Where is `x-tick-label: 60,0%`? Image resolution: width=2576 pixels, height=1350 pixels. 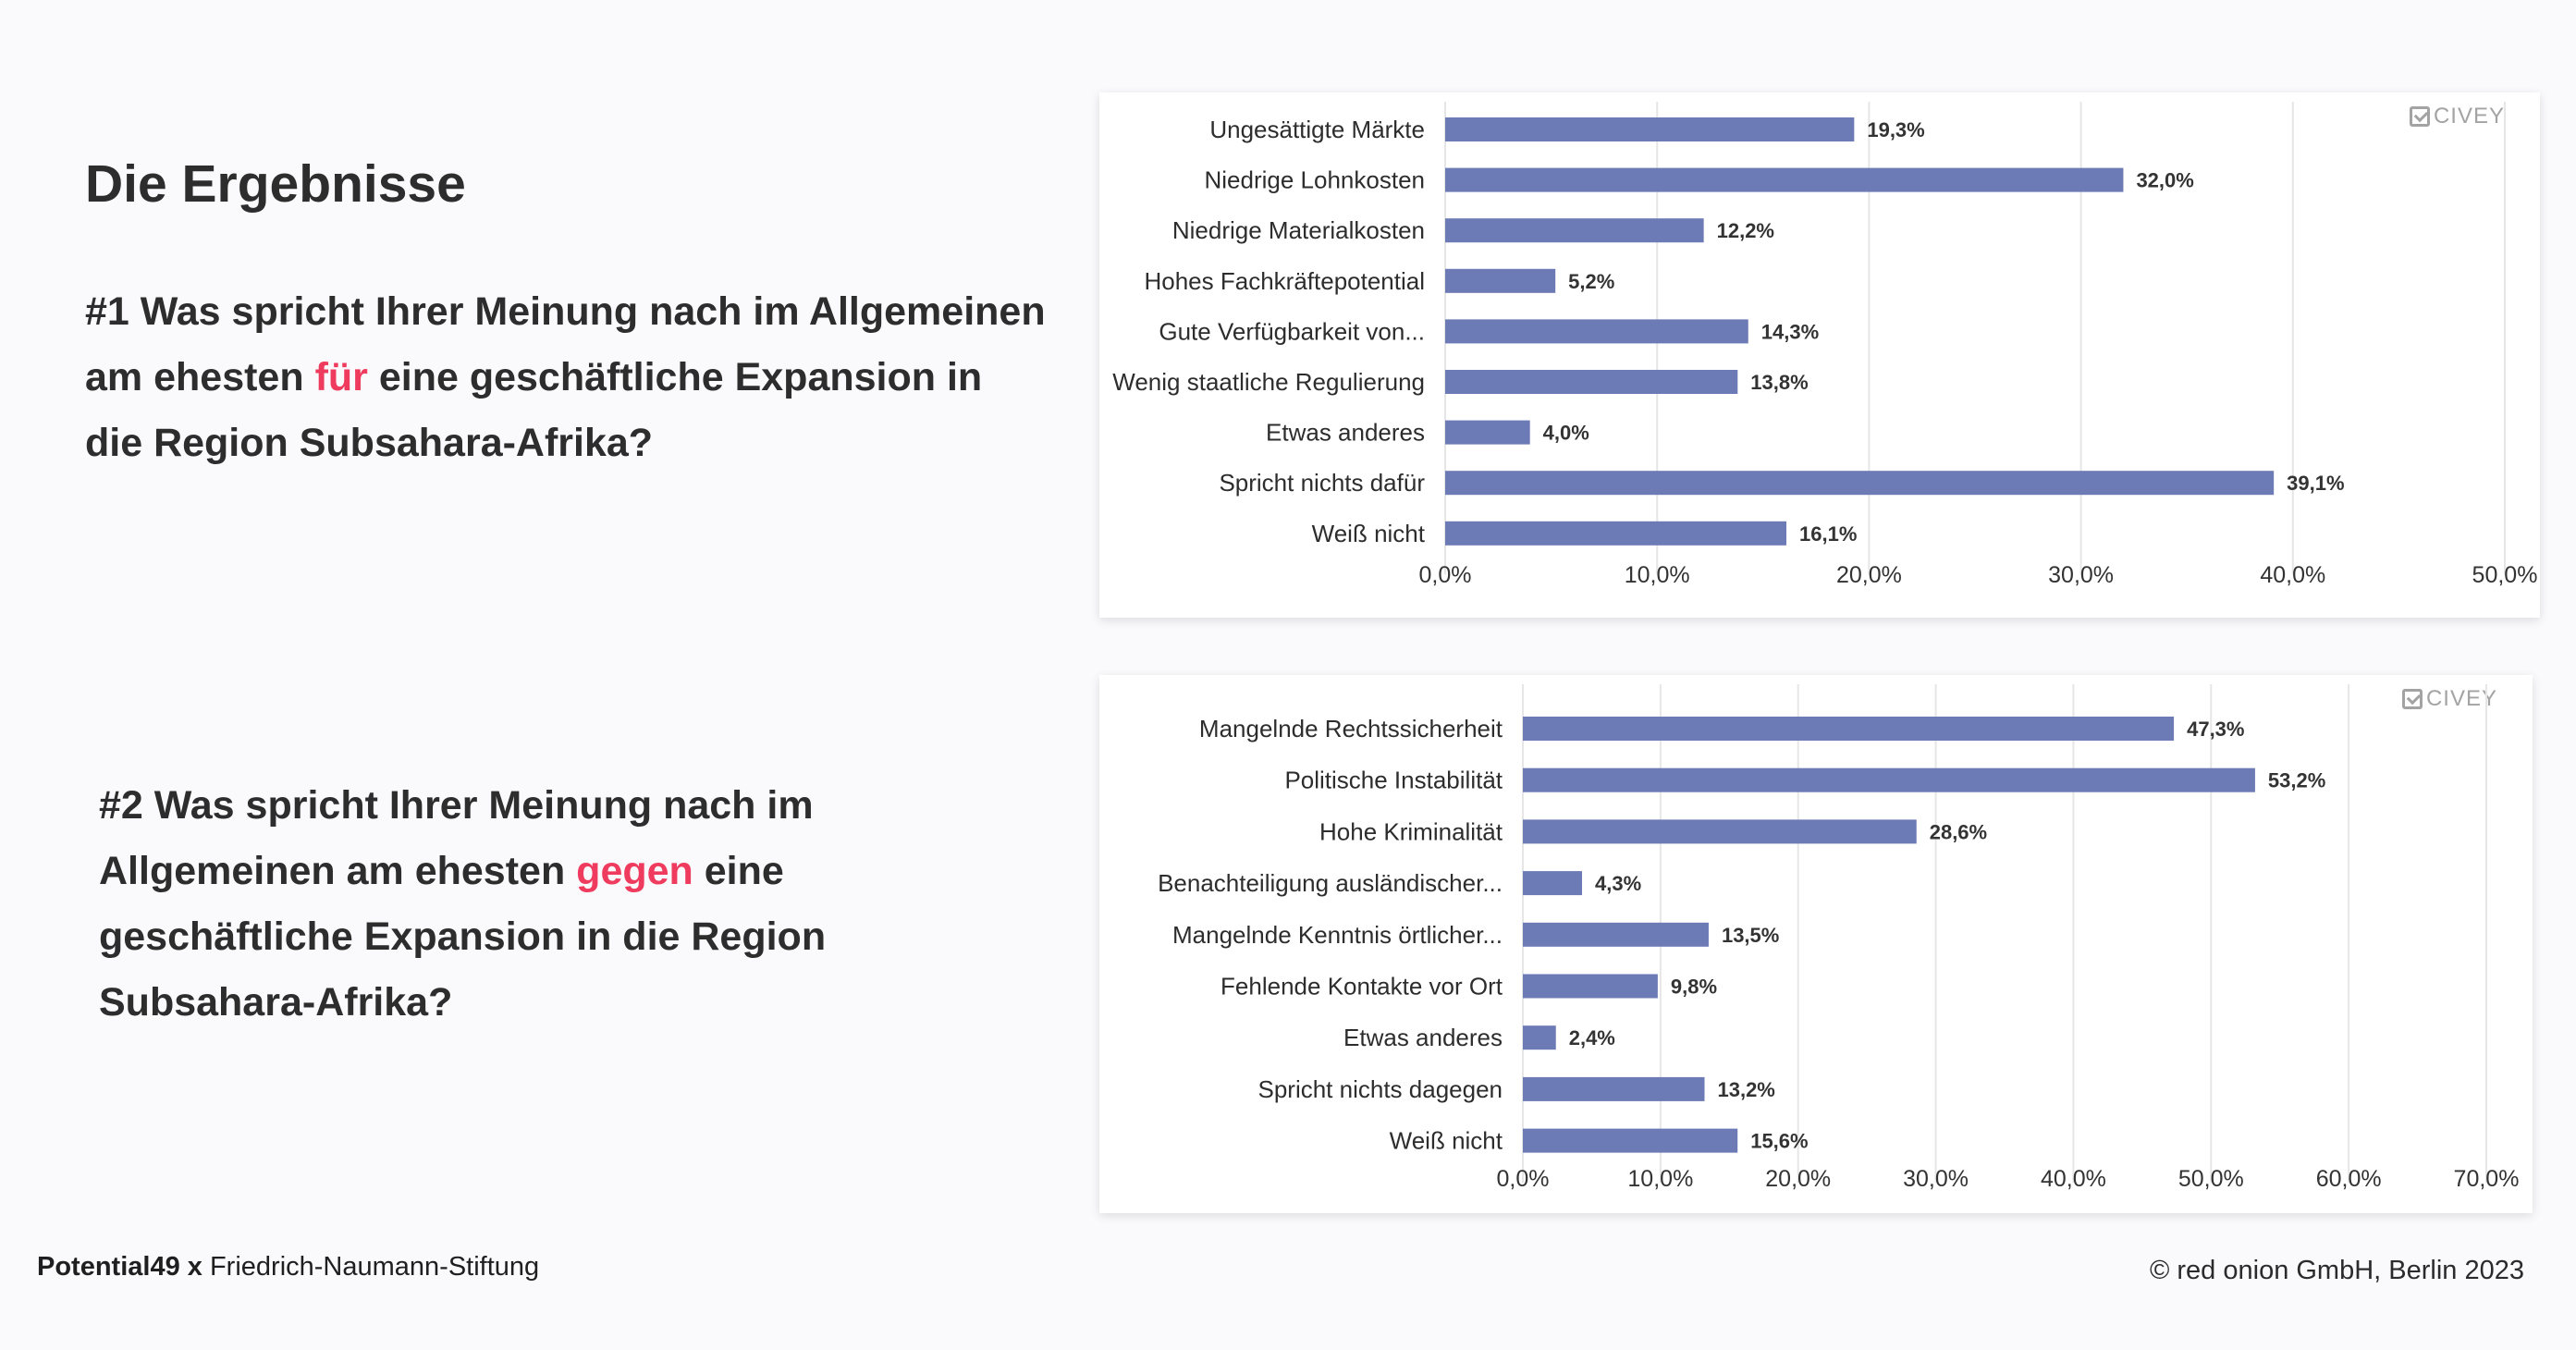 x-tick-label: 60,0% is located at coordinates (2349, 1179).